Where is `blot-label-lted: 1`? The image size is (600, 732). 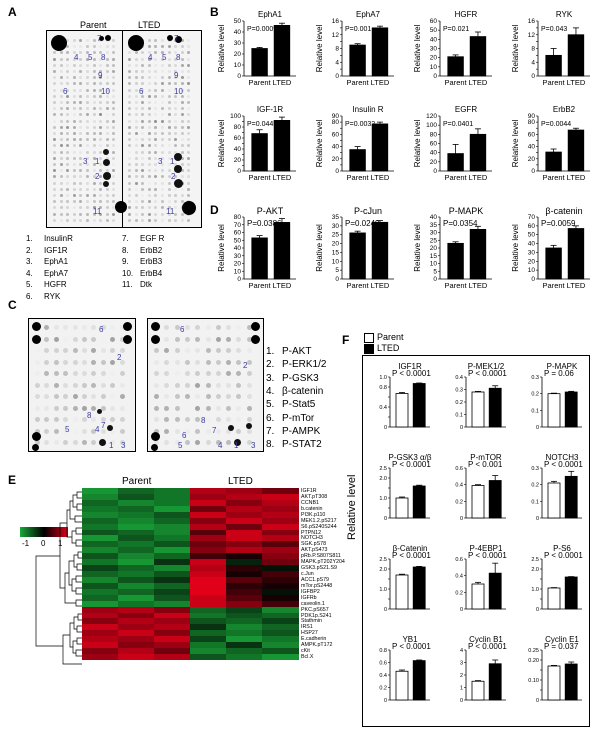 blot-label-lted: 1 is located at coordinates (236, 445).